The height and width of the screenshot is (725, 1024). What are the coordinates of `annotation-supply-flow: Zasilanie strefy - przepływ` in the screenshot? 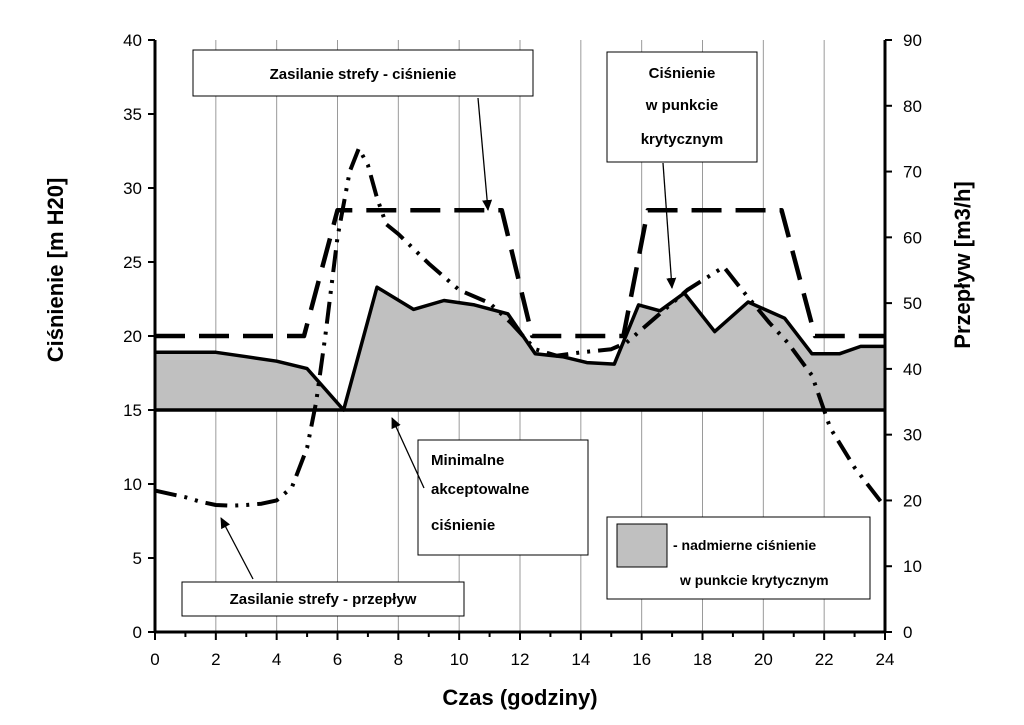 It's located at (323, 567).